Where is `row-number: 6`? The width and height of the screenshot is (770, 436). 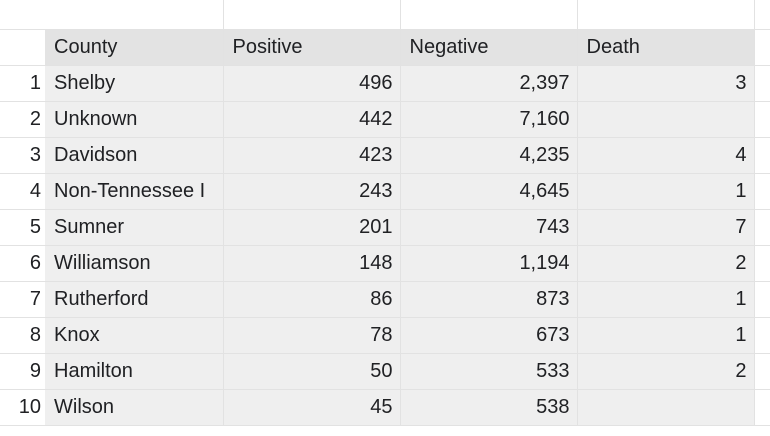 row-number: 6 is located at coordinates (22, 263).